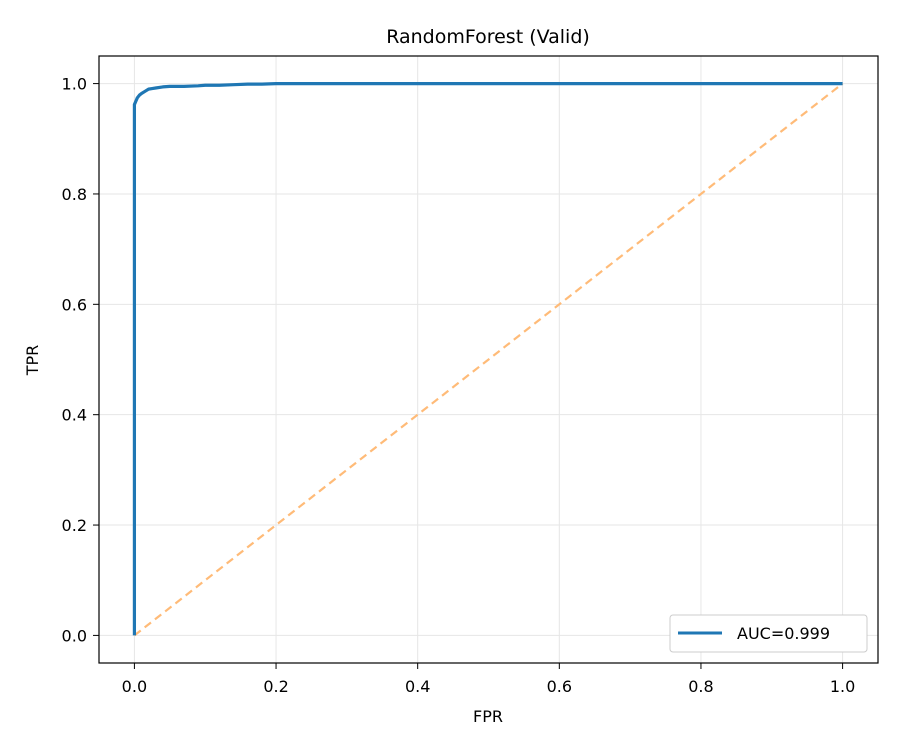  I want to click on y-tick-label: 0.8, so click(74, 194).